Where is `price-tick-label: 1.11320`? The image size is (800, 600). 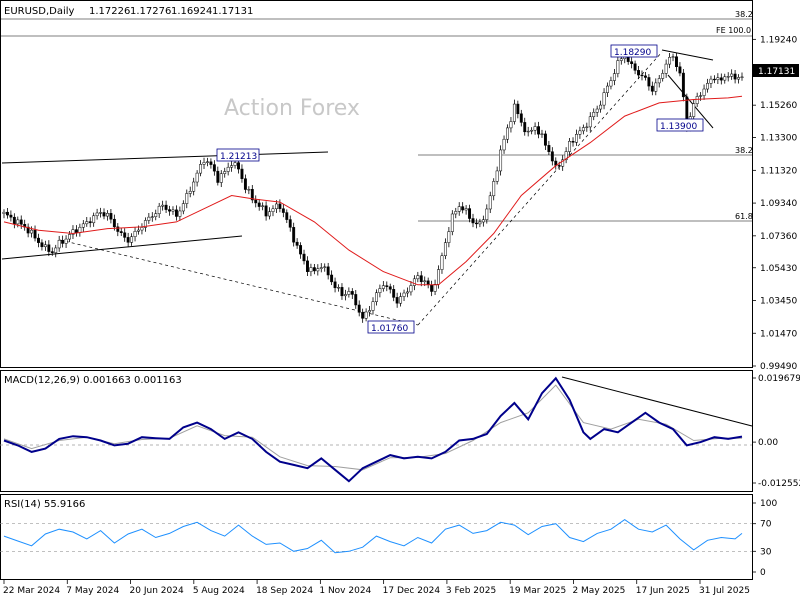 price-tick-label: 1.11320 is located at coordinates (778, 171).